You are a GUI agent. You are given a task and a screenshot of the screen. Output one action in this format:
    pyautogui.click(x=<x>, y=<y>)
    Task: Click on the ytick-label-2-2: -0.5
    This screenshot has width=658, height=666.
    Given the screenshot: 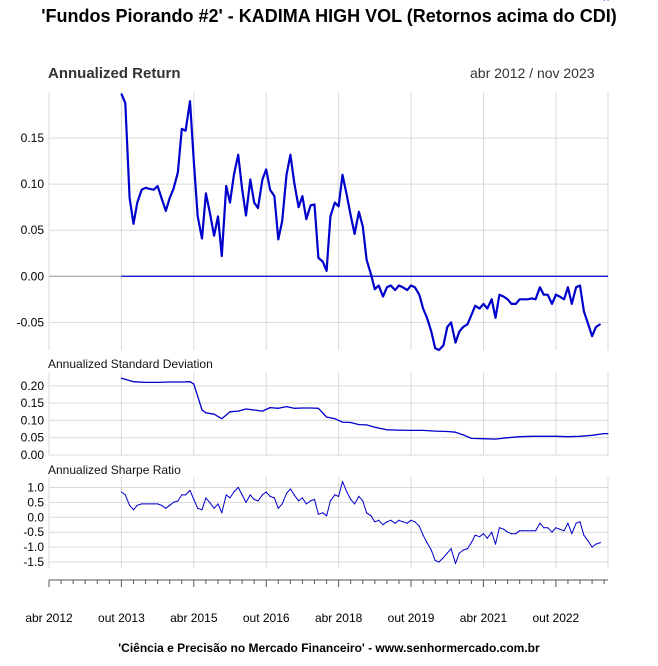 What is the action you would take?
    pyautogui.click(x=33, y=532)
    